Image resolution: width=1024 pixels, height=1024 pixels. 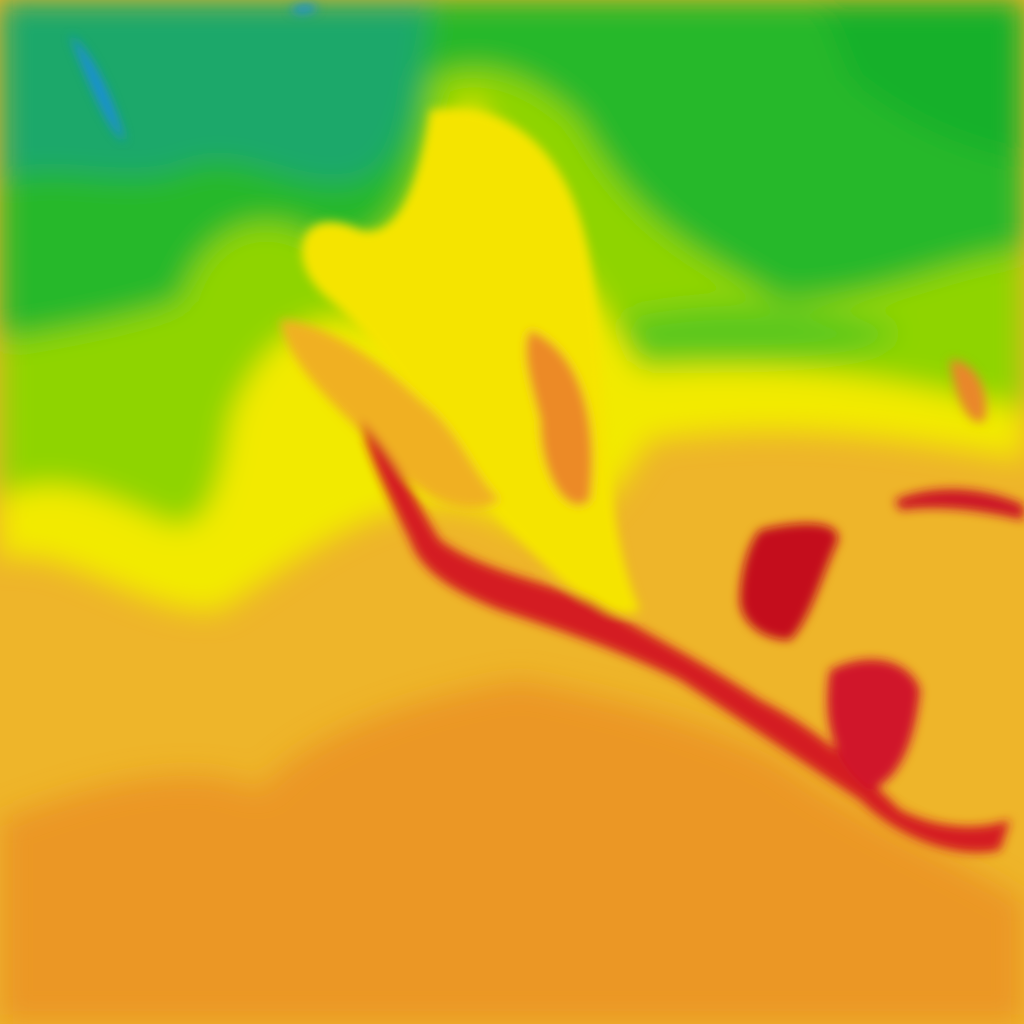 What do you see at coordinates (559, 418) in the screenshot?
I see `texas-orange` at bounding box center [559, 418].